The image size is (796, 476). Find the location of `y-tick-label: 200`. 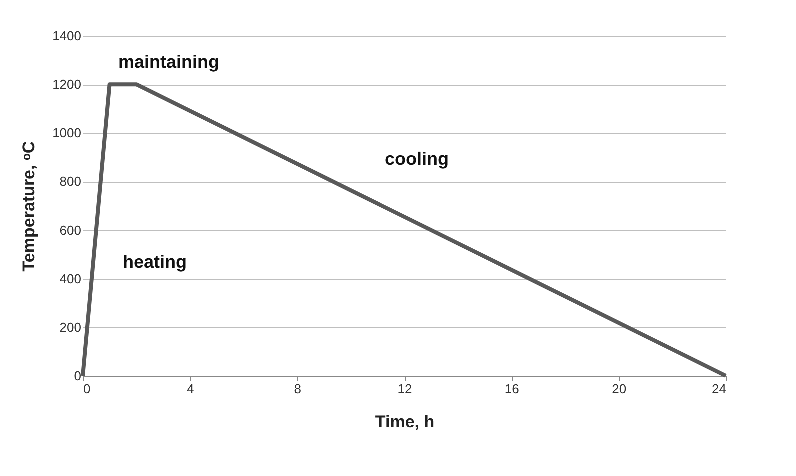

y-tick-label: 200 is located at coordinates (71, 327).